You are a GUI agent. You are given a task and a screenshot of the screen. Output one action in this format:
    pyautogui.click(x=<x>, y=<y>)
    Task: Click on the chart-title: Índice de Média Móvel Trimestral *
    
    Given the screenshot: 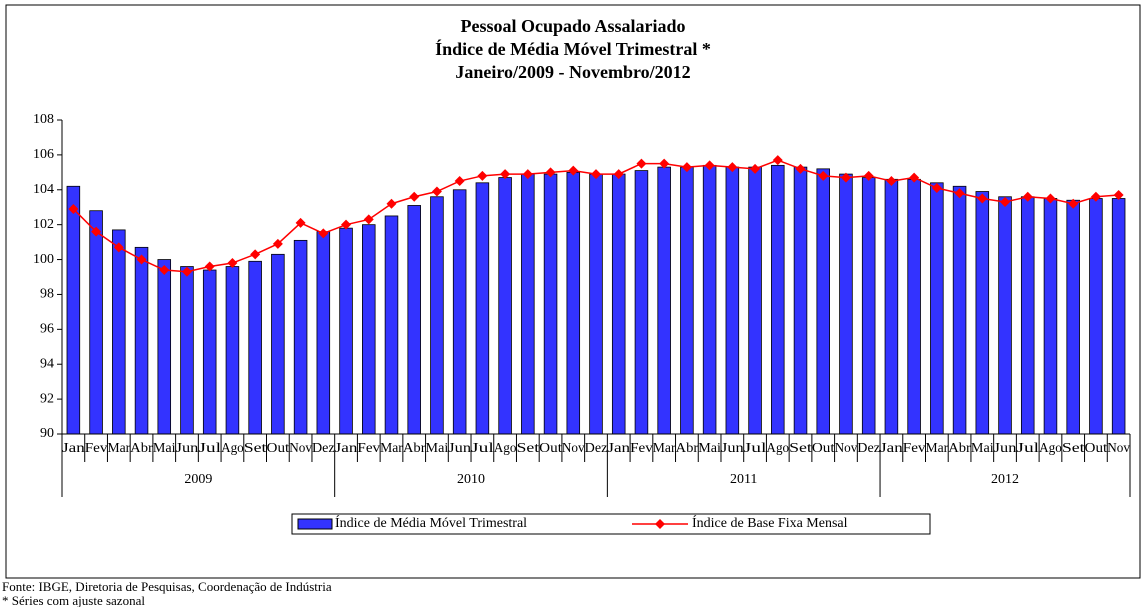 What is the action you would take?
    pyautogui.click(x=573, y=48)
    